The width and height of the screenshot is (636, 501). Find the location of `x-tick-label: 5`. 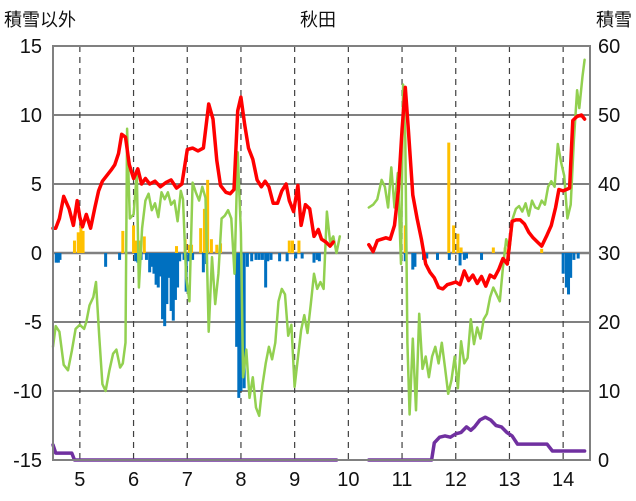

x-tick-label: 5 is located at coordinates (79, 480).